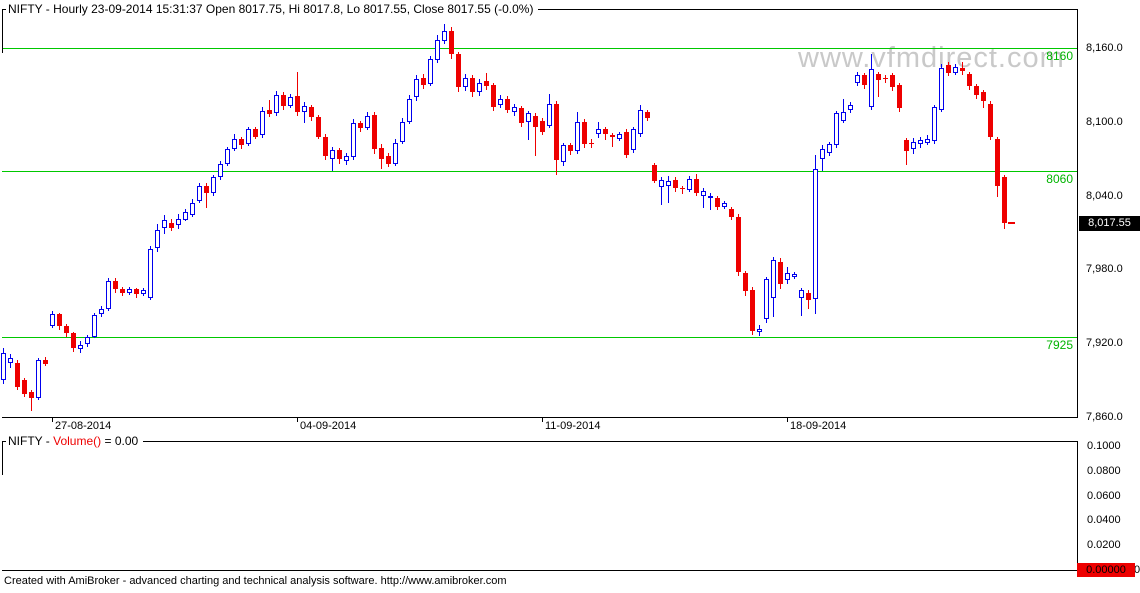 Image resolution: width=1140 pixels, height=593 pixels. What do you see at coordinates (1059, 56) in the screenshot?
I see `level-label-8160: 8160` at bounding box center [1059, 56].